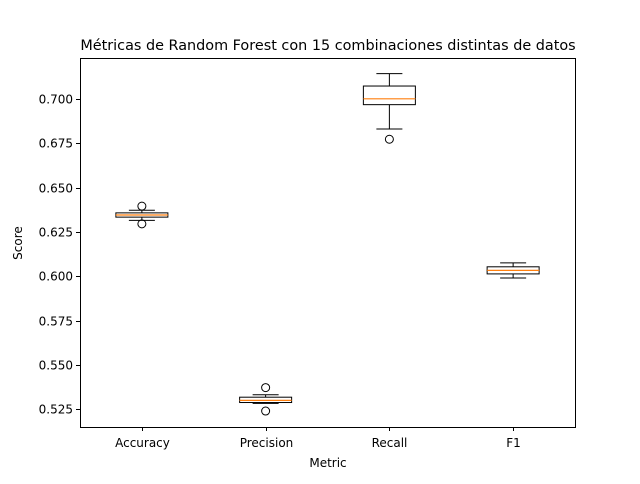 This screenshot has height=484, width=640. Describe the element at coordinates (327, 463) in the screenshot. I see `x-axis-label: Metric` at that location.